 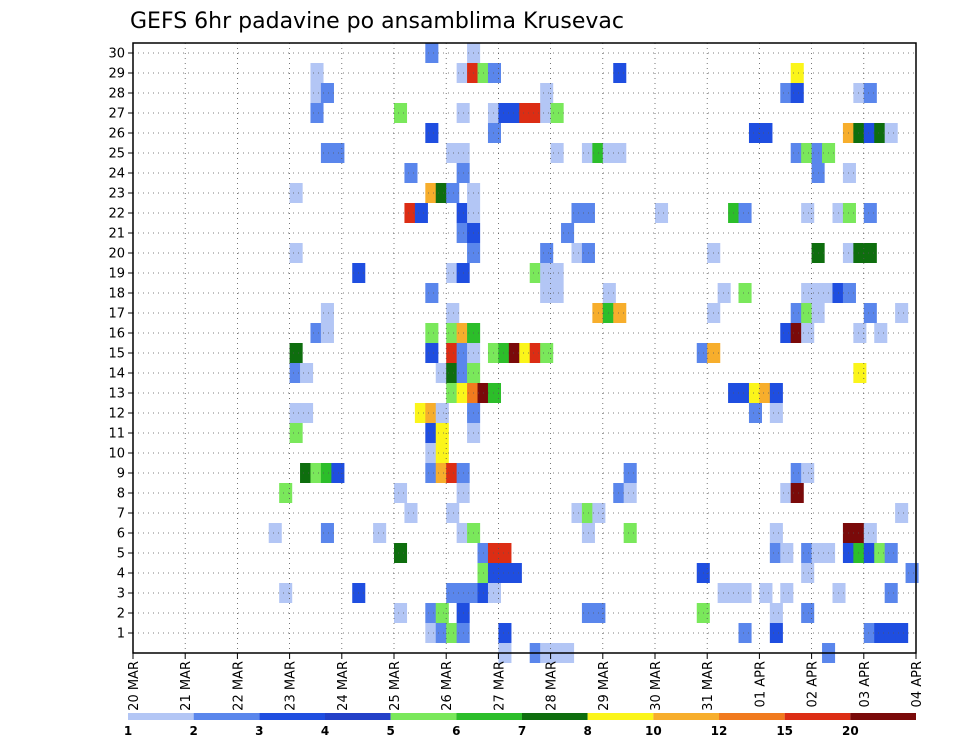 I want to click on y-tick-label: 4, so click(x=121, y=574).